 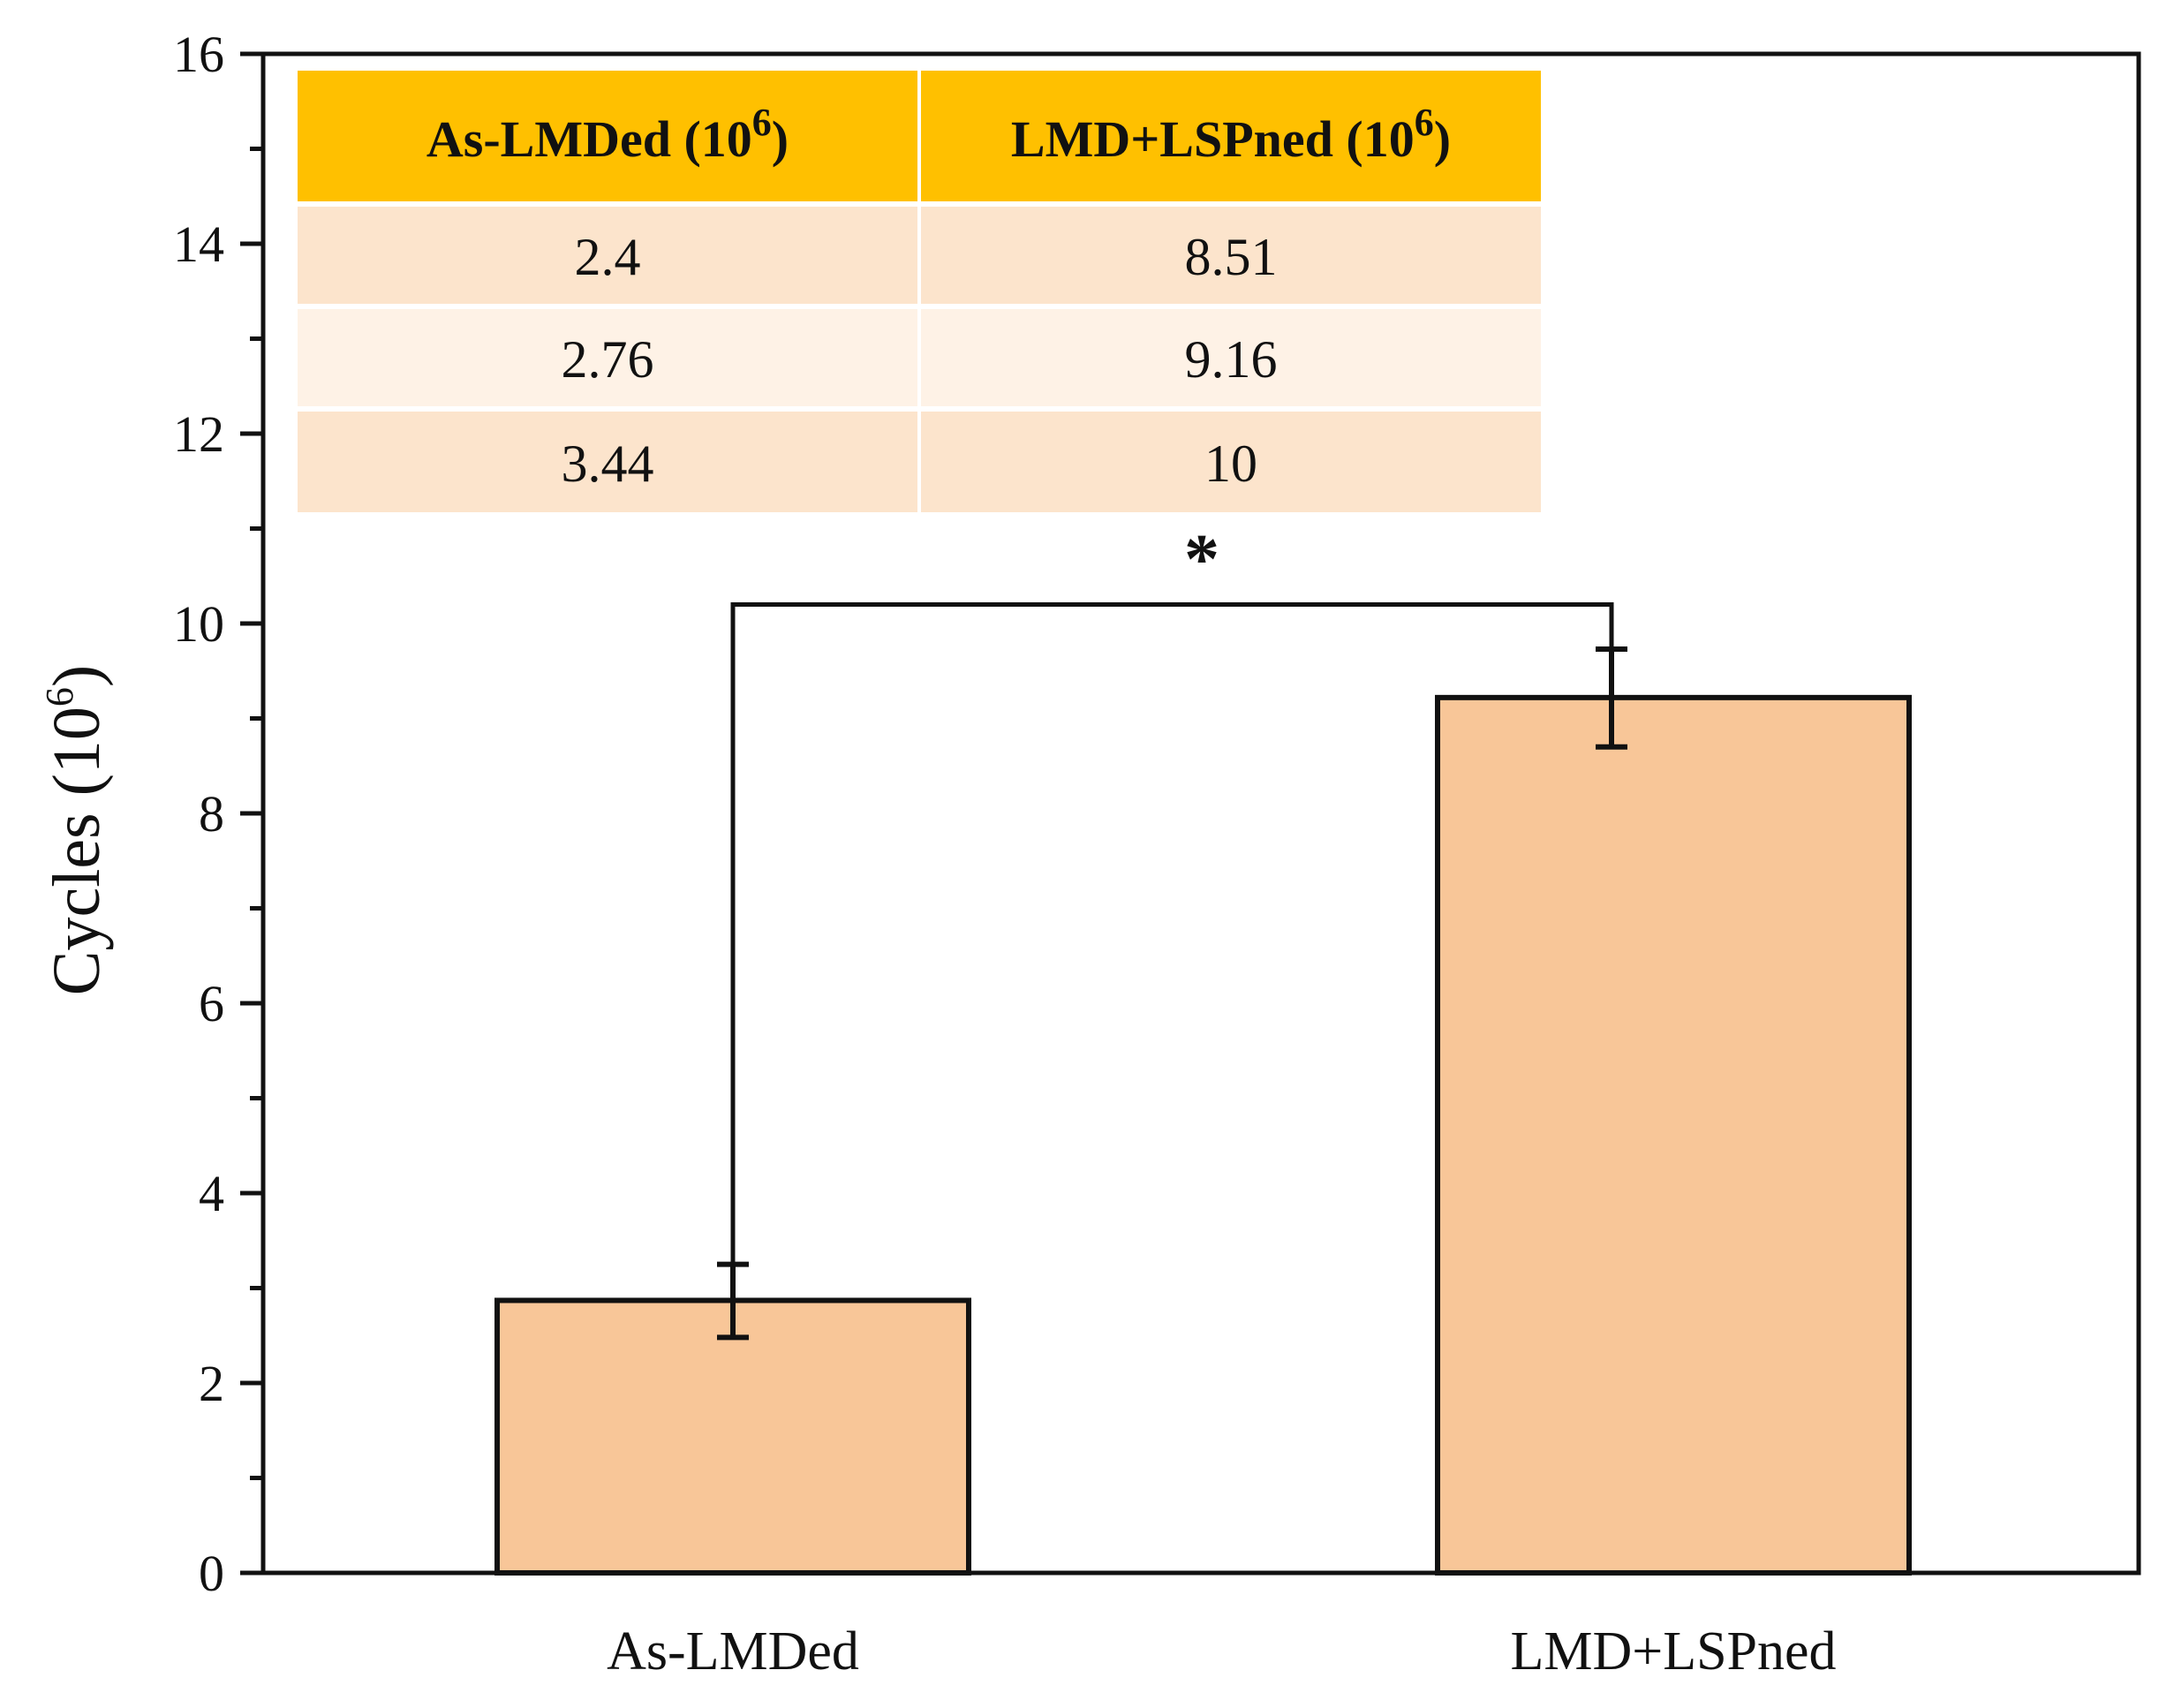 I want to click on y-tick-label: 12, so click(x=198, y=434).